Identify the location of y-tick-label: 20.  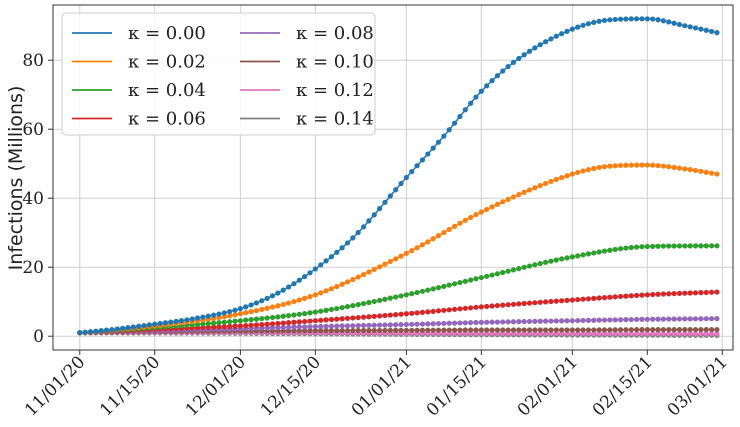
(33, 268).